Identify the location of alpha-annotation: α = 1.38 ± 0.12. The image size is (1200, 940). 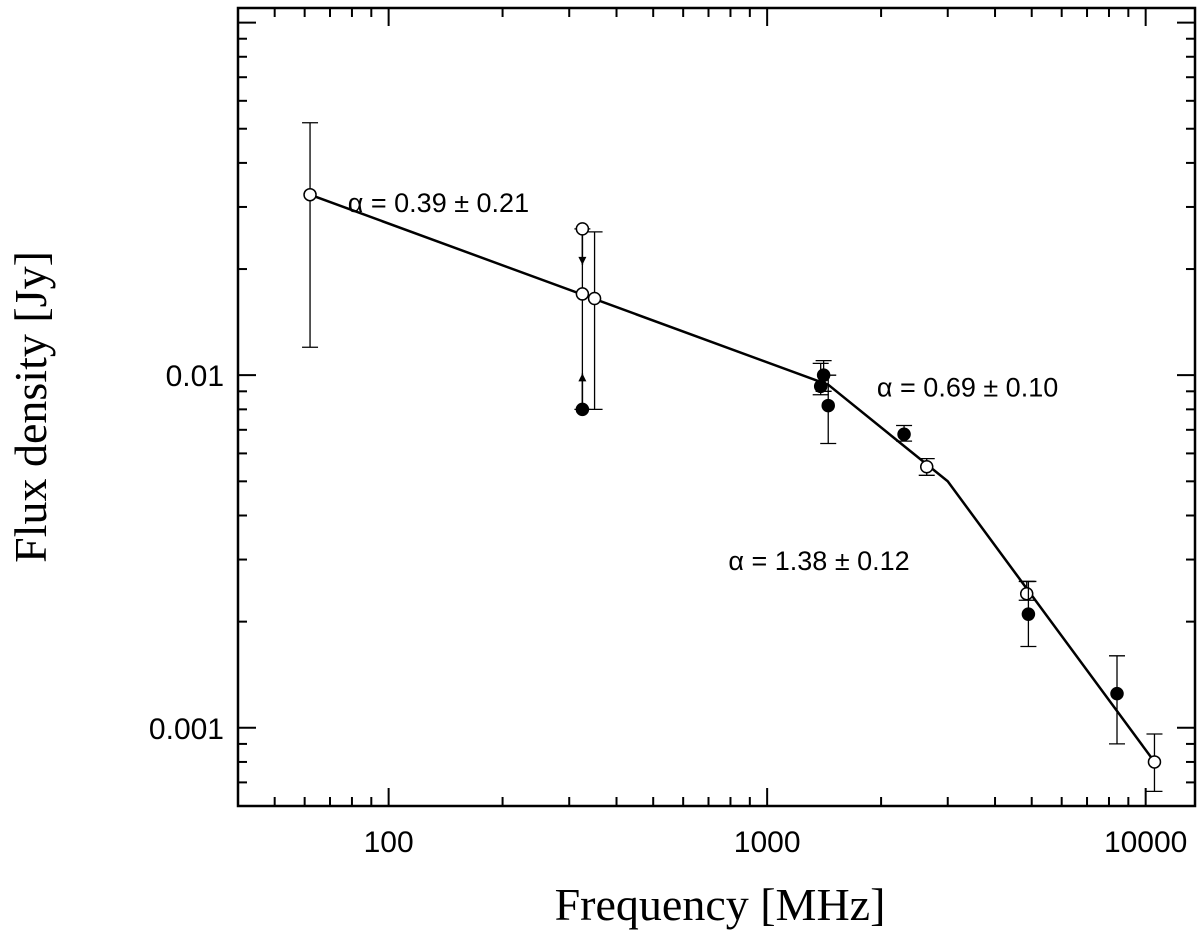
(818, 561).